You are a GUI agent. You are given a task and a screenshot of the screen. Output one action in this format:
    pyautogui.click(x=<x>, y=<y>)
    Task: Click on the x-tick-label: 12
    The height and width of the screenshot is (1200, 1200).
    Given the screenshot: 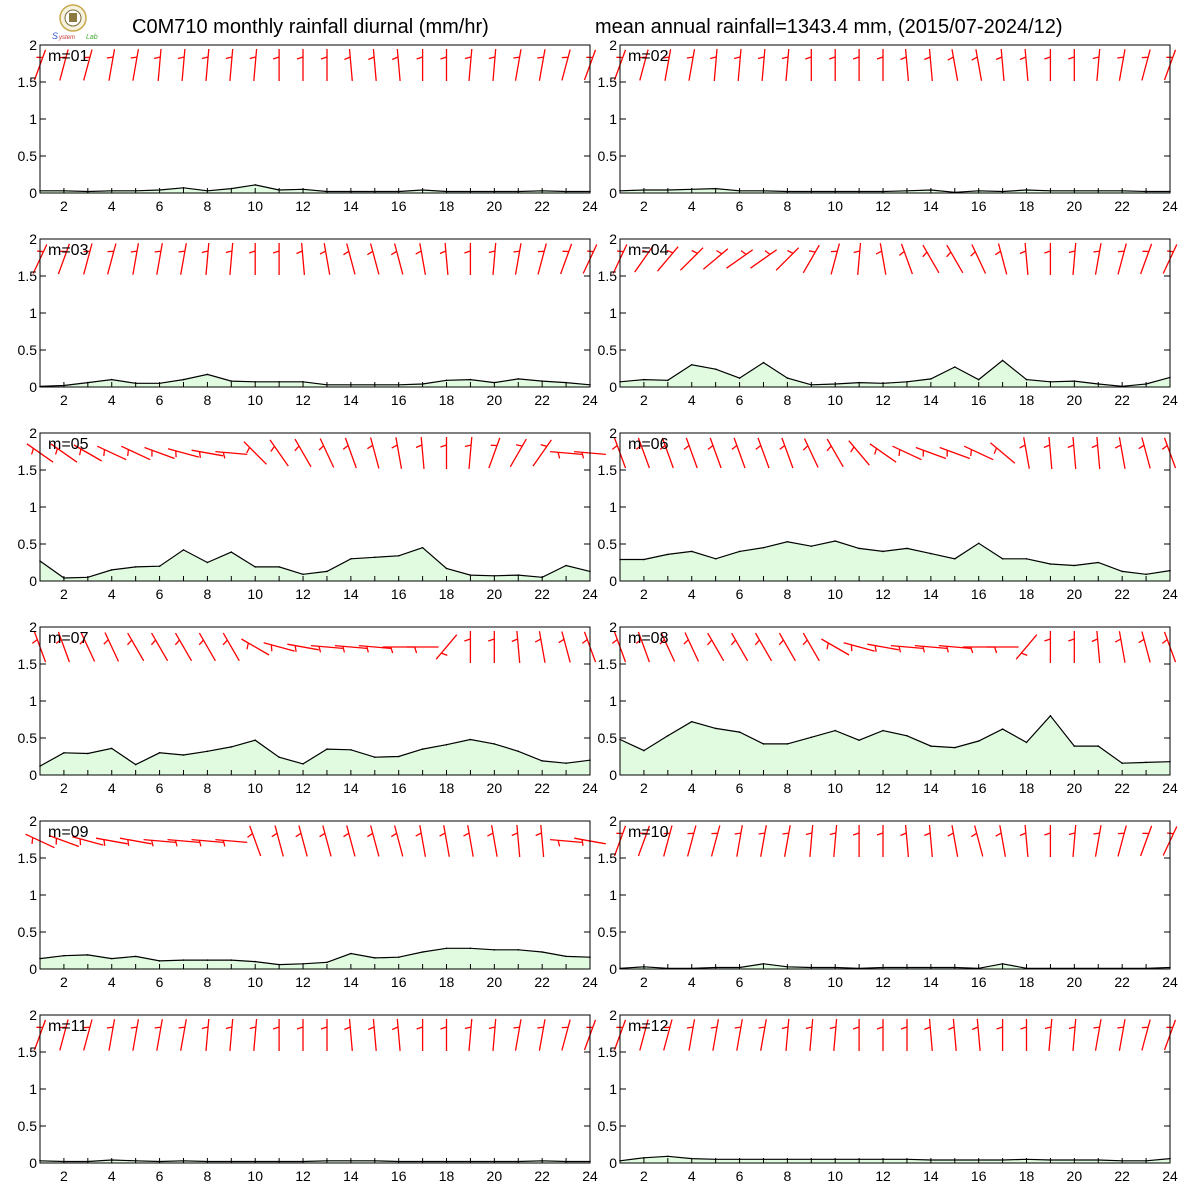 What is the action you would take?
    pyautogui.click(x=303, y=400)
    